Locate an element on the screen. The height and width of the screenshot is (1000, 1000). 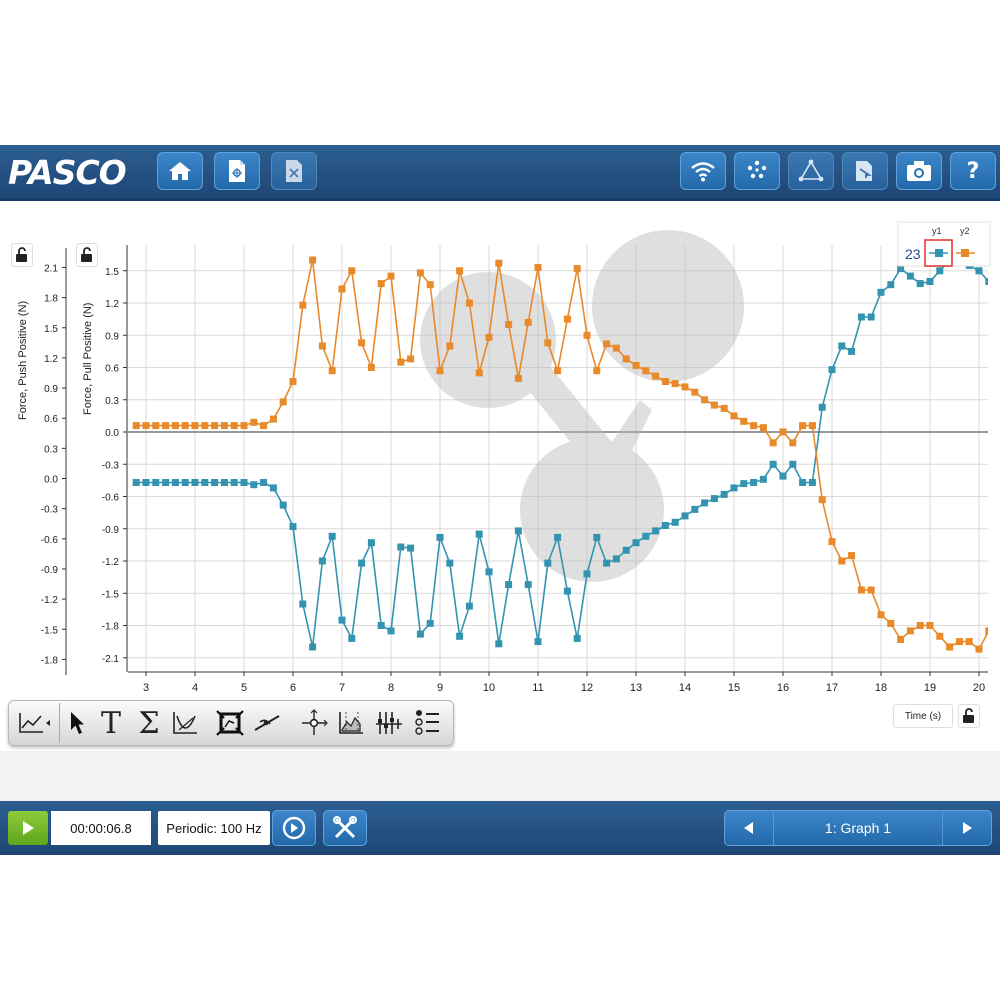
add-series-icon is located at coordinates (389, 723).